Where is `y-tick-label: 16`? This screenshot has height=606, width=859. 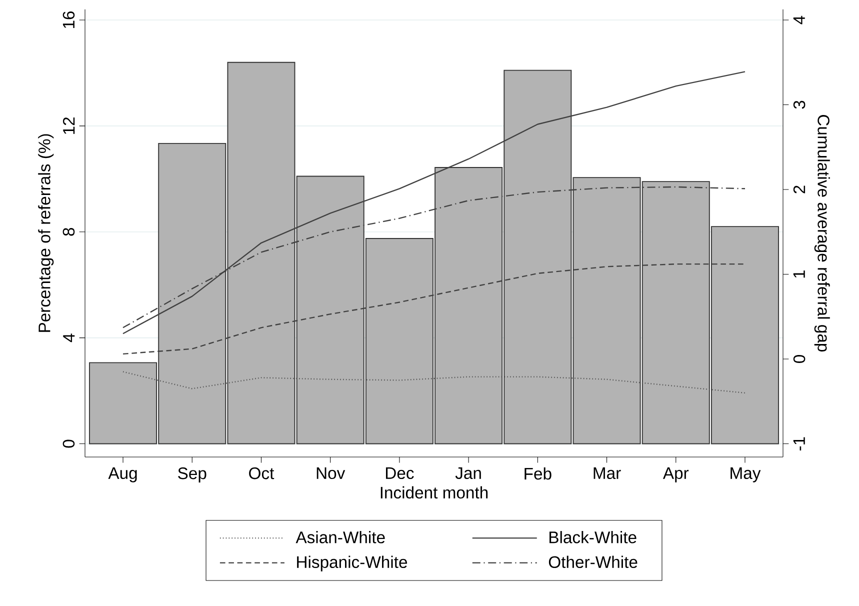
y-tick-label: 16 is located at coordinates (68, 19).